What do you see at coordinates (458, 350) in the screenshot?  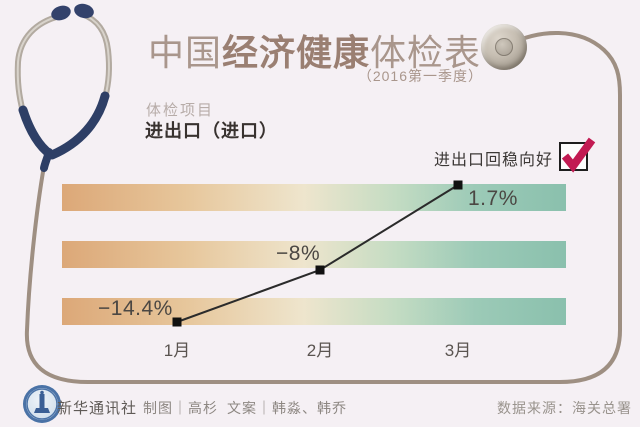 I see `axis-label-mar: 3月` at bounding box center [458, 350].